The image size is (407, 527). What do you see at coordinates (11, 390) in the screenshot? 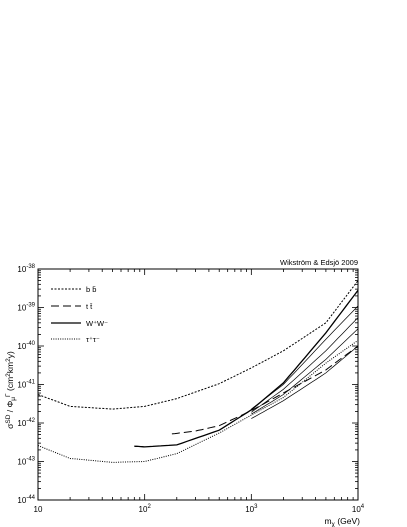
I see `y-axis-label: σSD / ΦμΓ (cm2km2y)` at bounding box center [11, 390].